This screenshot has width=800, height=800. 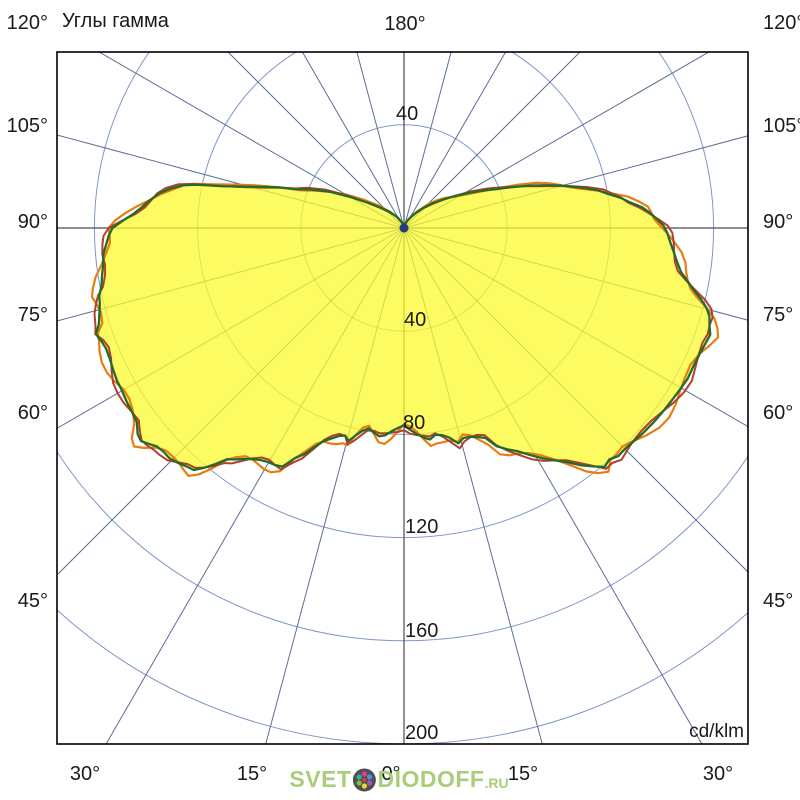 What do you see at coordinates (778, 315) in the screenshot?
I see `gamma-label-right: 75°` at bounding box center [778, 315].